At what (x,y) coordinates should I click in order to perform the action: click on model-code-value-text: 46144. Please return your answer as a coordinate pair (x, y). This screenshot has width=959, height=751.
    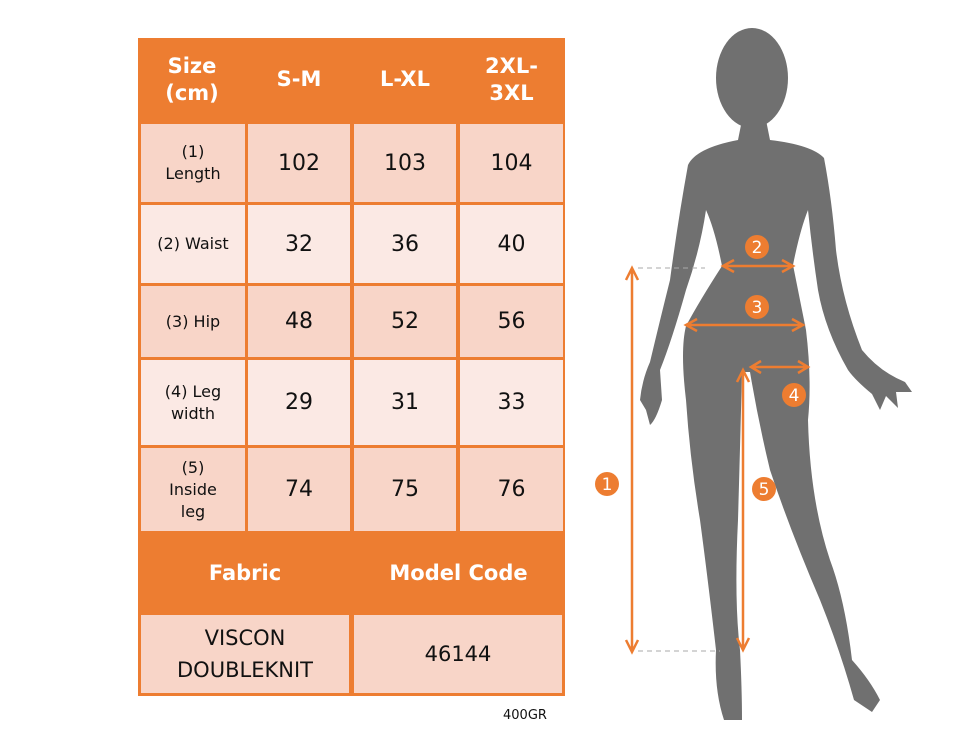
    Looking at the image, I should click on (458, 654).